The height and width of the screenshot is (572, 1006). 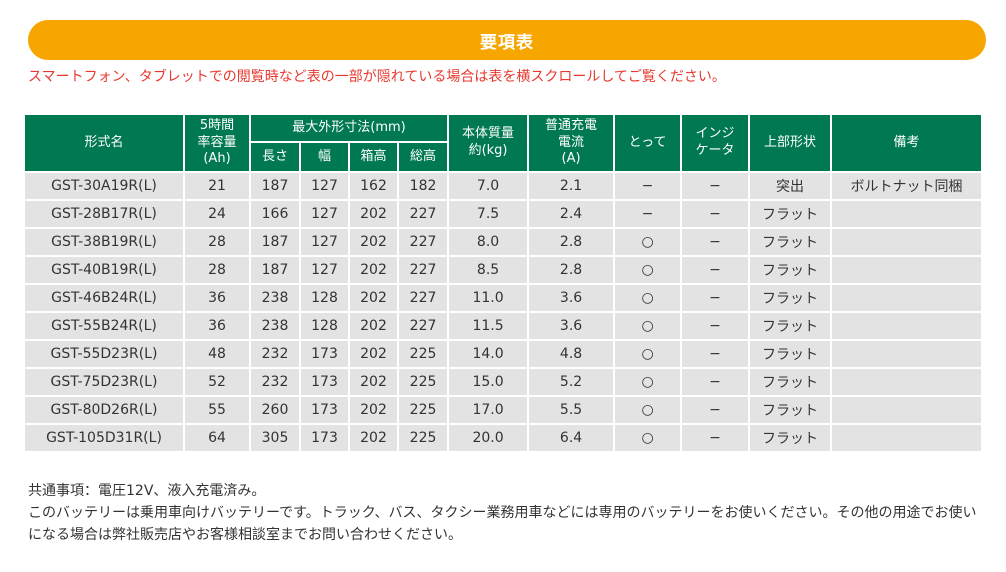 I want to click on table-row: GST-40B19R(L) 28 187 127 202 227 8.5 2.8 ○ − フラット, so click(x=503, y=270).